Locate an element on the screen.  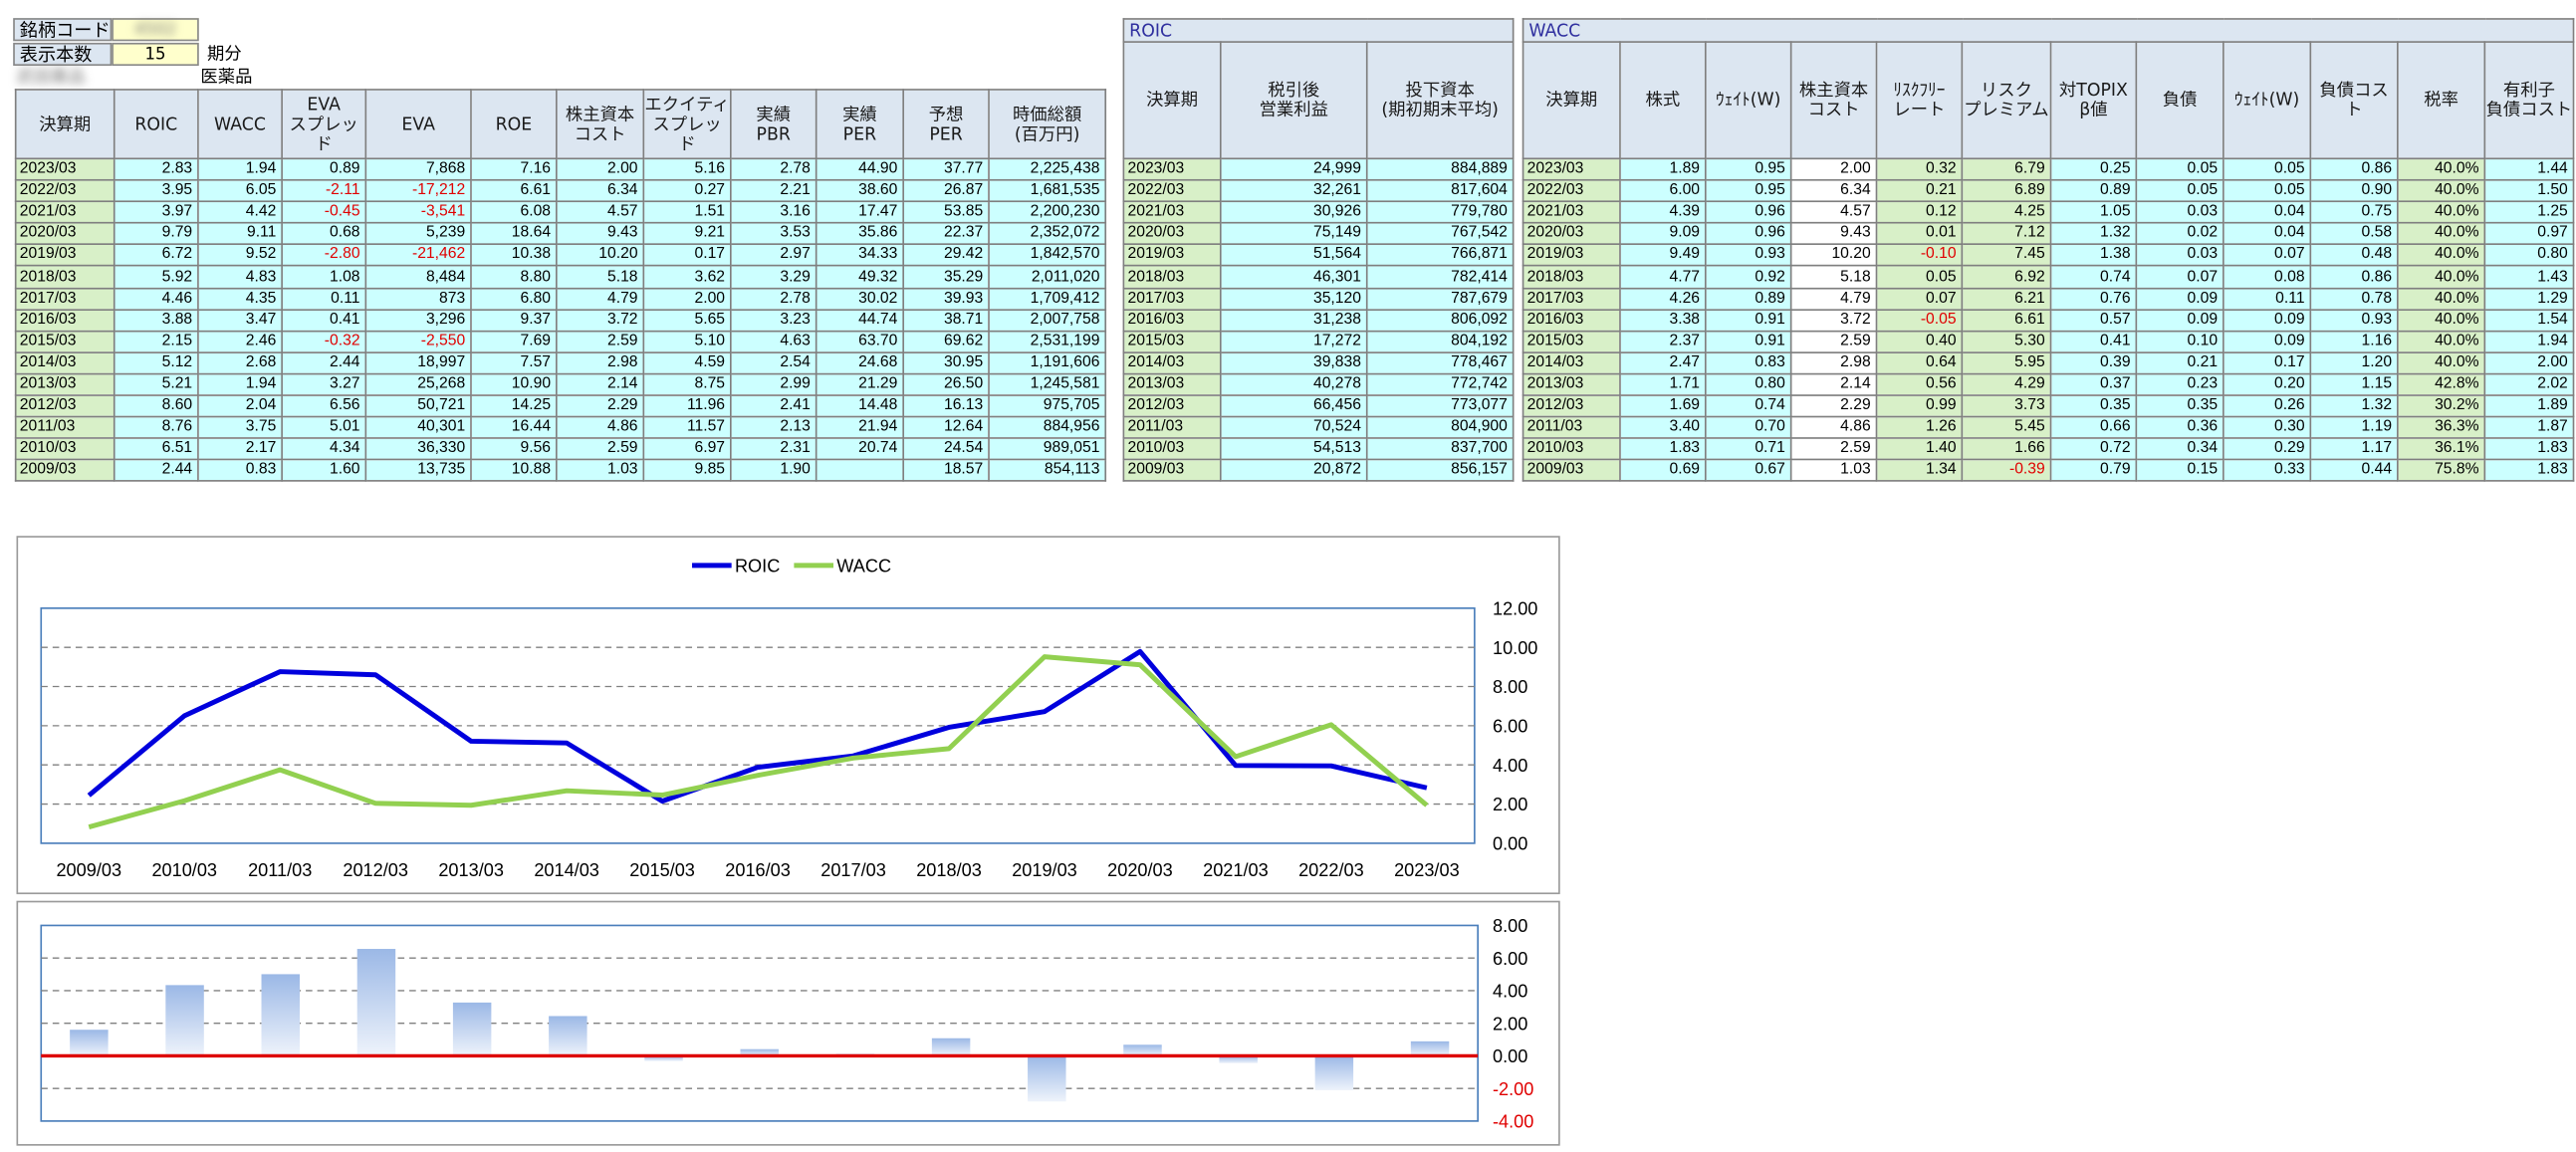
value-cell is located at coordinates (859, 471).